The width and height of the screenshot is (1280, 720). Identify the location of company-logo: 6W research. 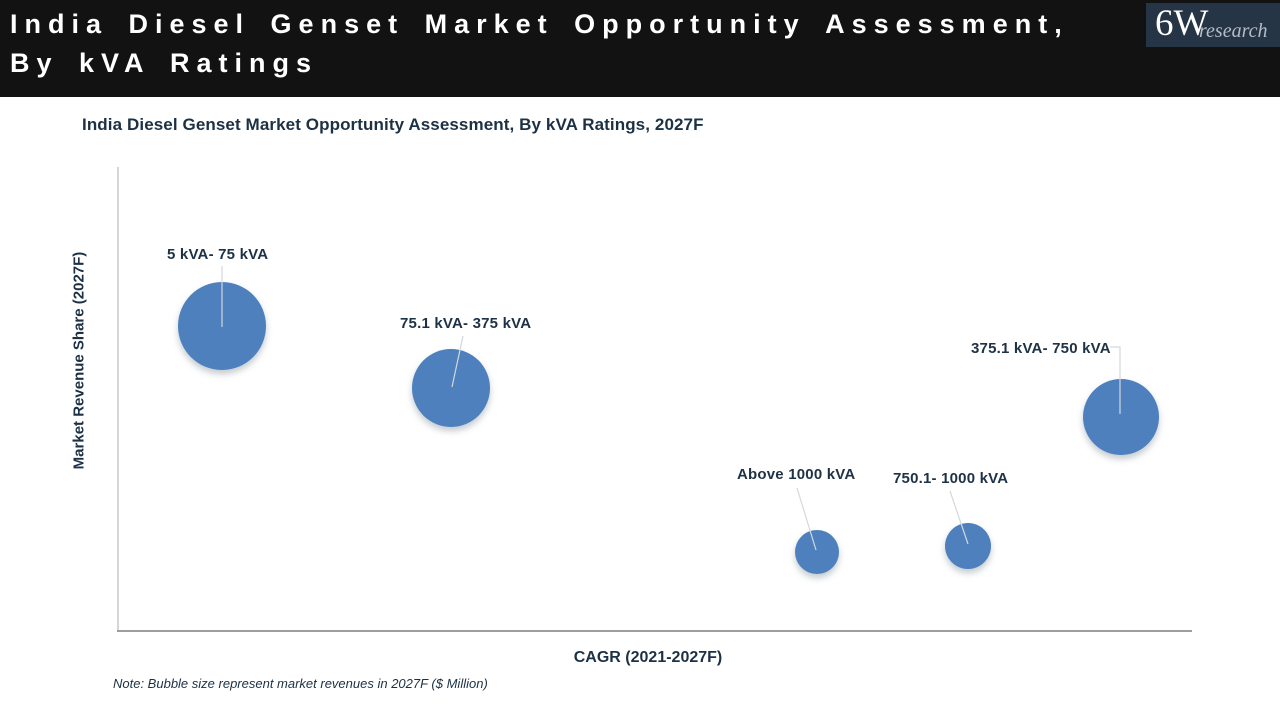
(1213, 25).